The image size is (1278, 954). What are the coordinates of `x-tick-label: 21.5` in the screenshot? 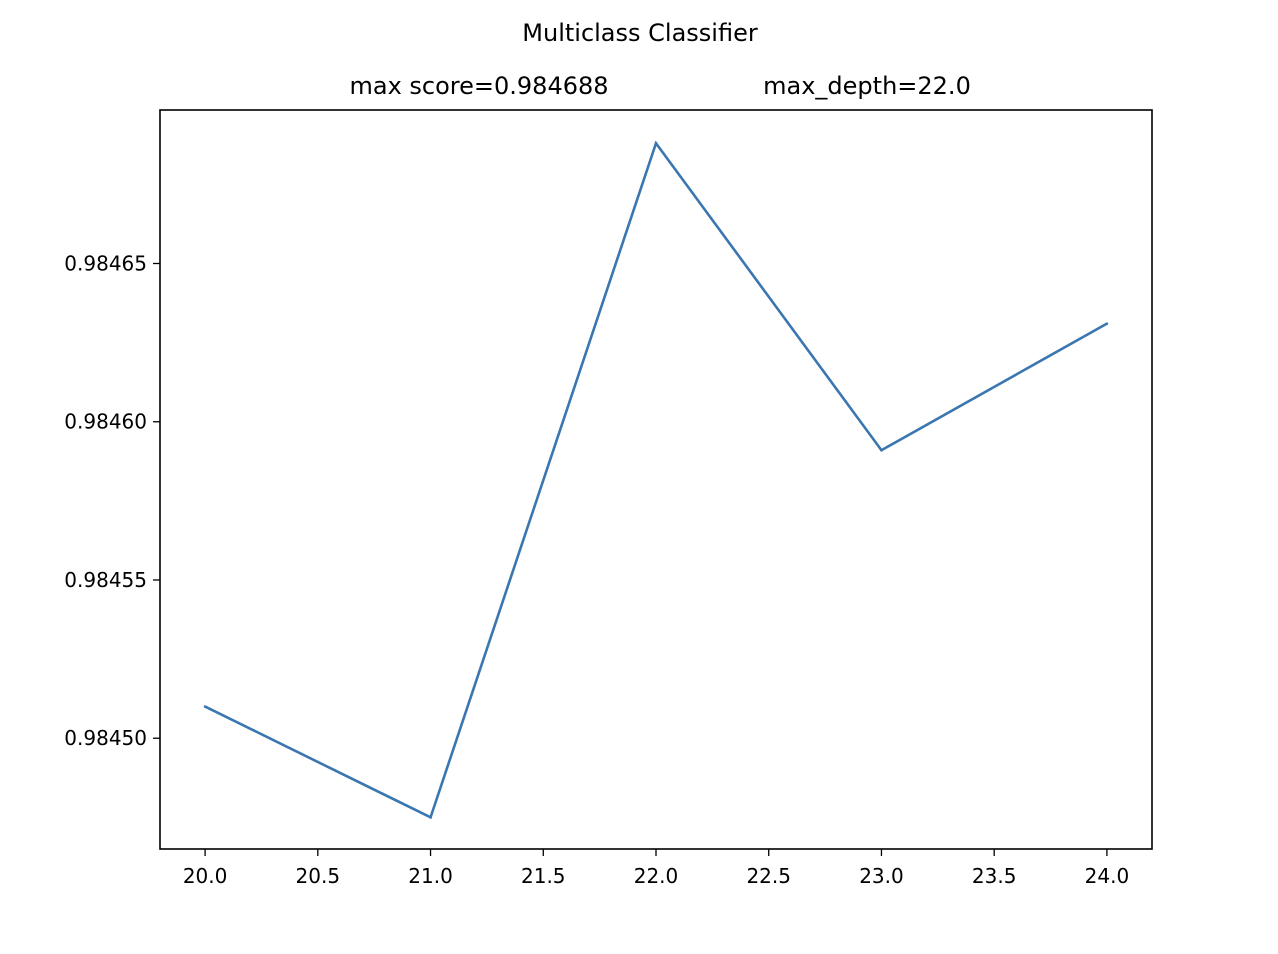 It's located at (543, 876).